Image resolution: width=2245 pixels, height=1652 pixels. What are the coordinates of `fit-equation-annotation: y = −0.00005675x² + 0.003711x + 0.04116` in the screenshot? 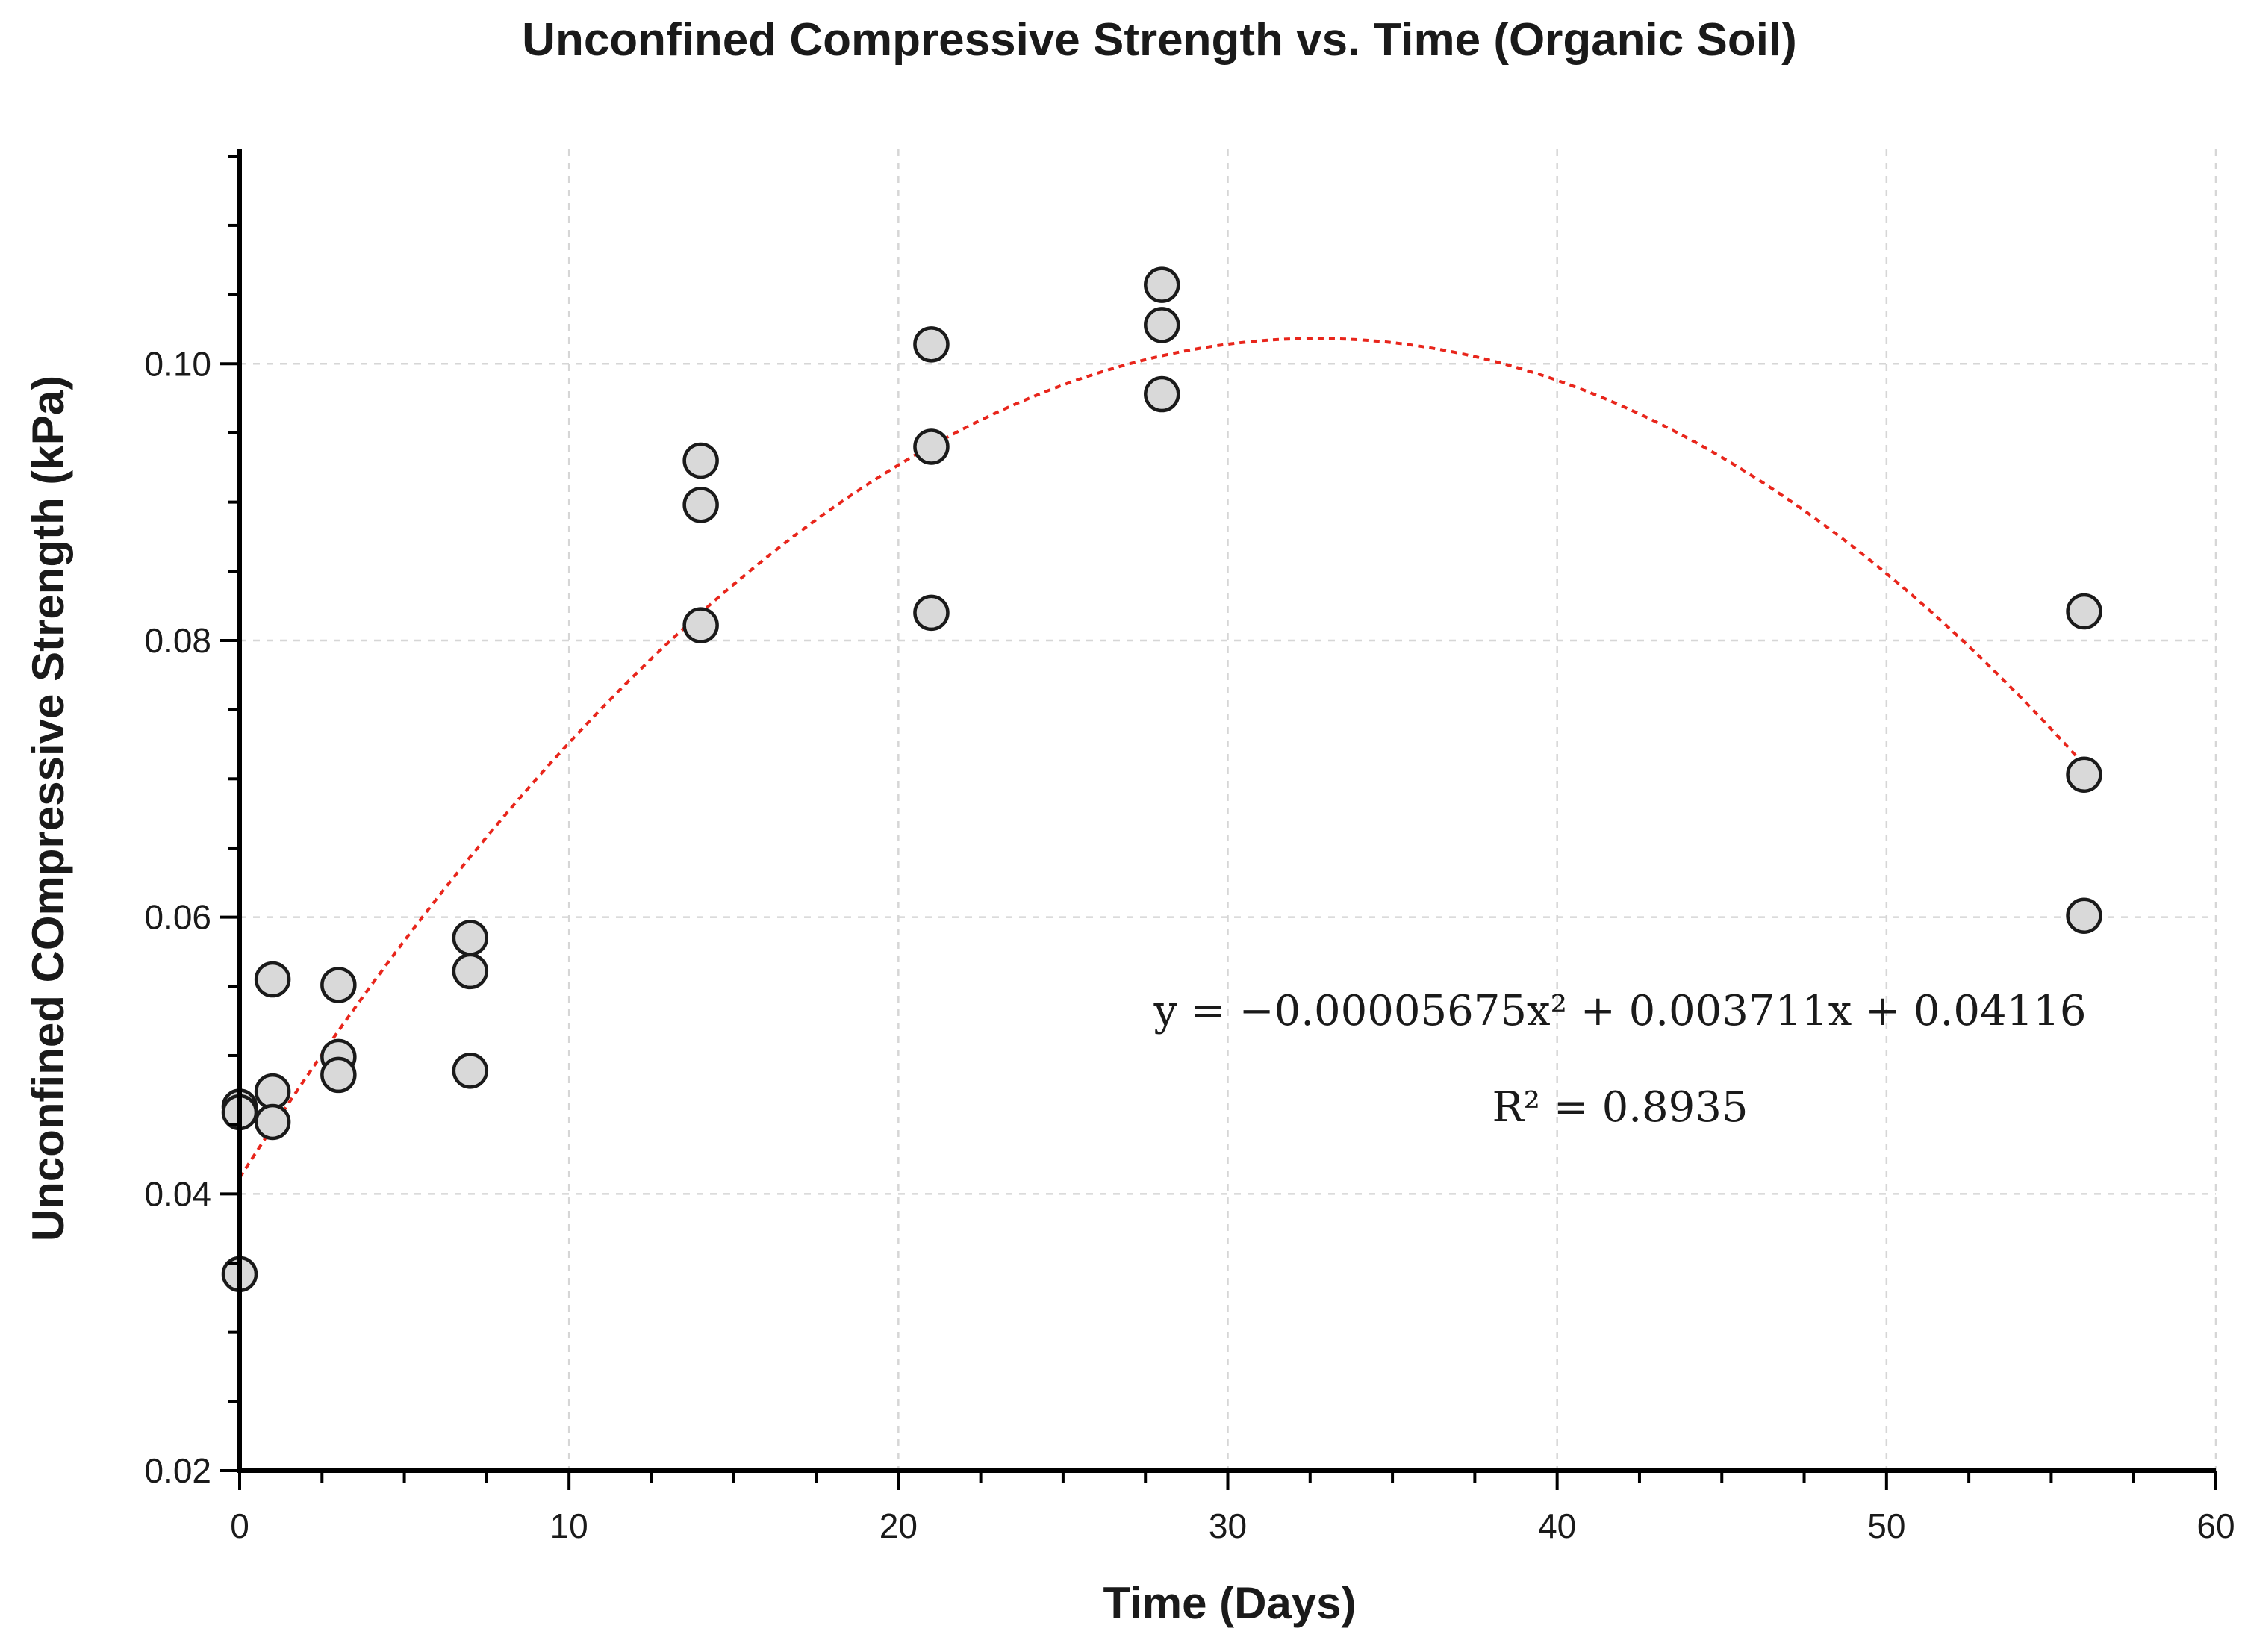 It's located at (1620, 1011).